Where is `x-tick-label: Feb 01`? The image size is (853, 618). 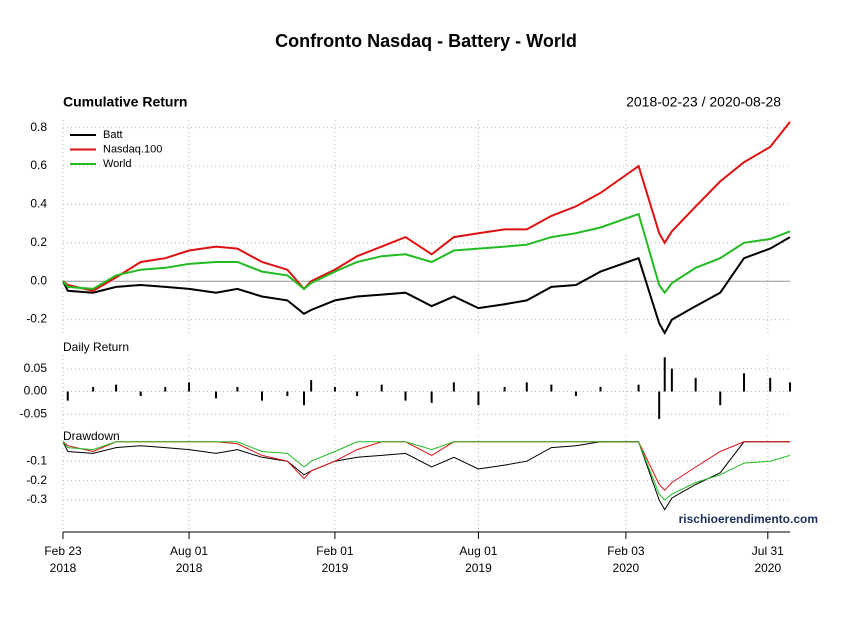
x-tick-label: Feb 01 is located at coordinates (335, 551).